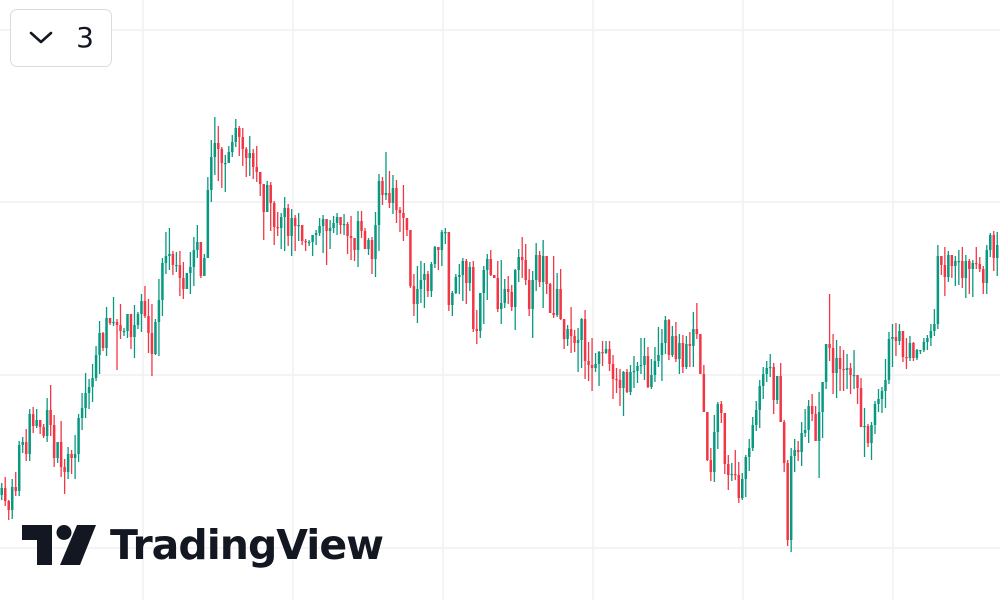 The height and width of the screenshot is (600, 1000). What do you see at coordinates (61, 38) in the screenshot?
I see `legend-collapse-button: 3` at bounding box center [61, 38].